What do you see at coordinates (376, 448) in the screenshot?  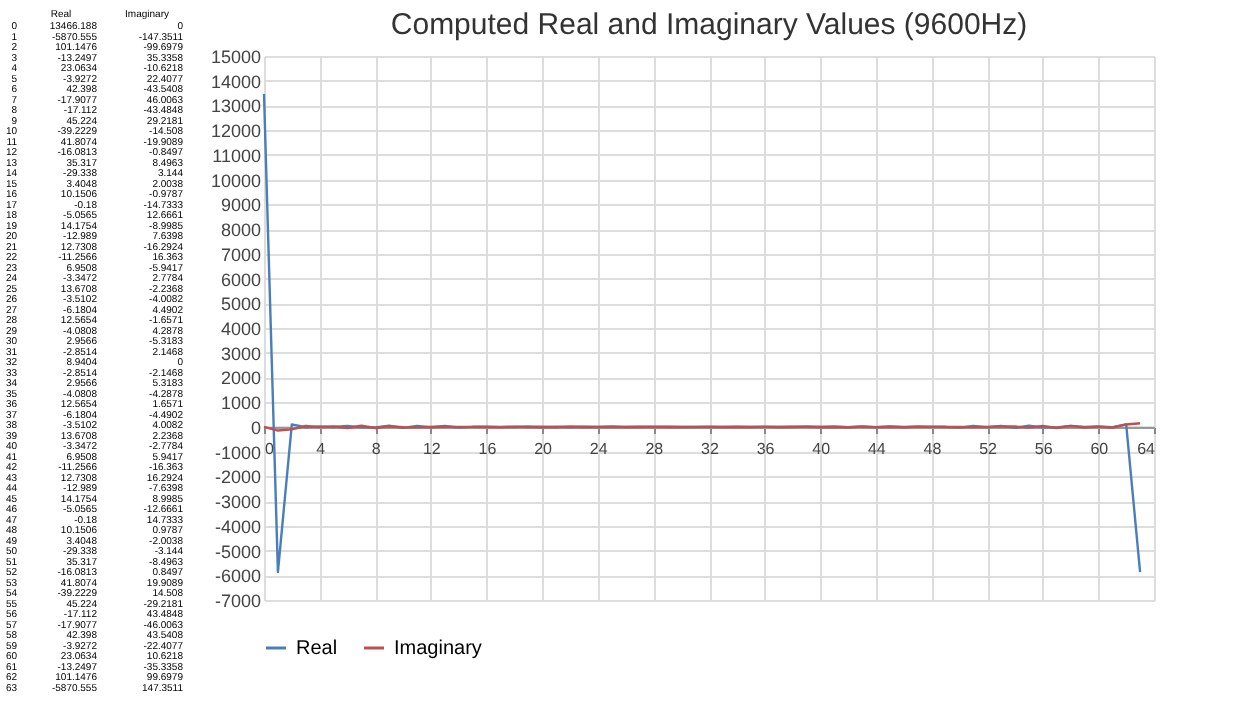 I see `x-tick-label: 8` at bounding box center [376, 448].